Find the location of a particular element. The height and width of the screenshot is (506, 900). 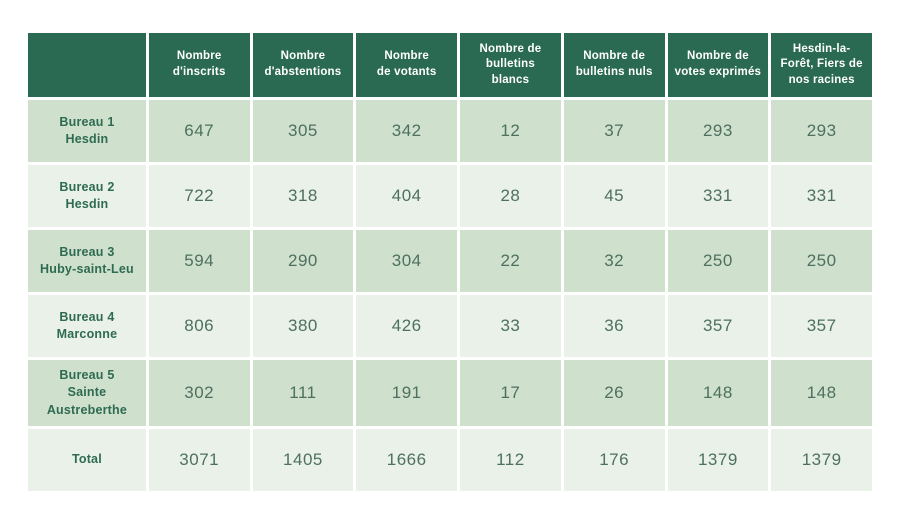

table-cell: 3071 is located at coordinates (199, 460).